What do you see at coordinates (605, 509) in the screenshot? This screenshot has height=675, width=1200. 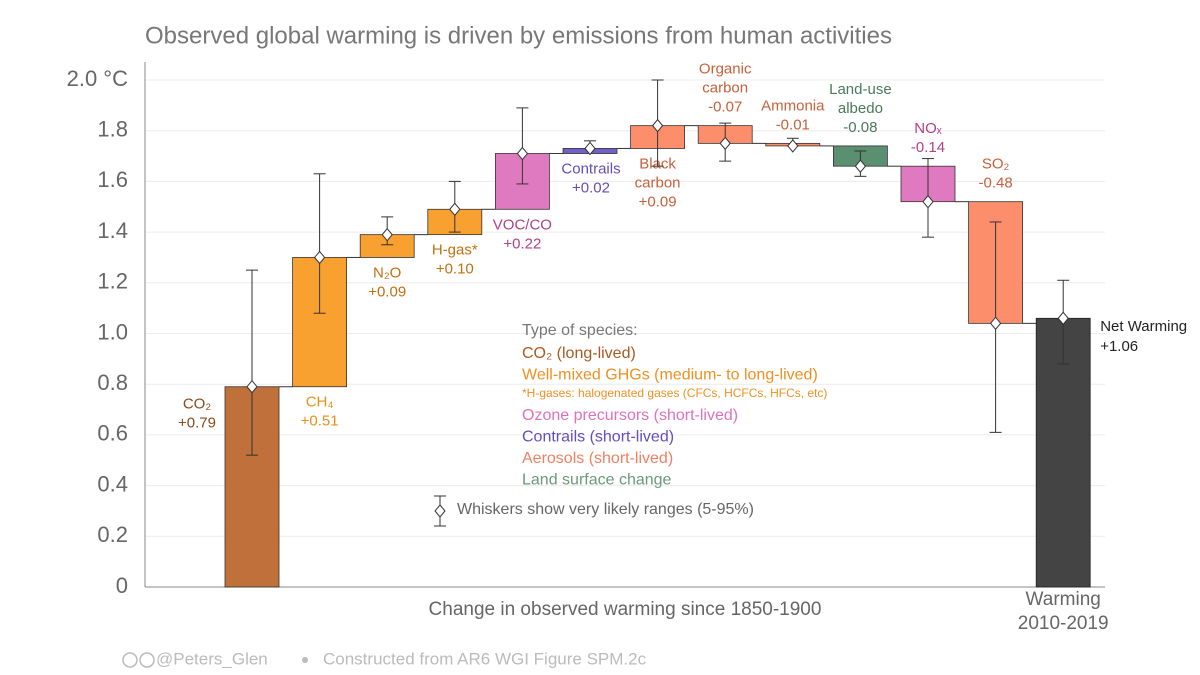 I see `whisker-note: Whiskers show very likely ranges (5-95%)` at bounding box center [605, 509].